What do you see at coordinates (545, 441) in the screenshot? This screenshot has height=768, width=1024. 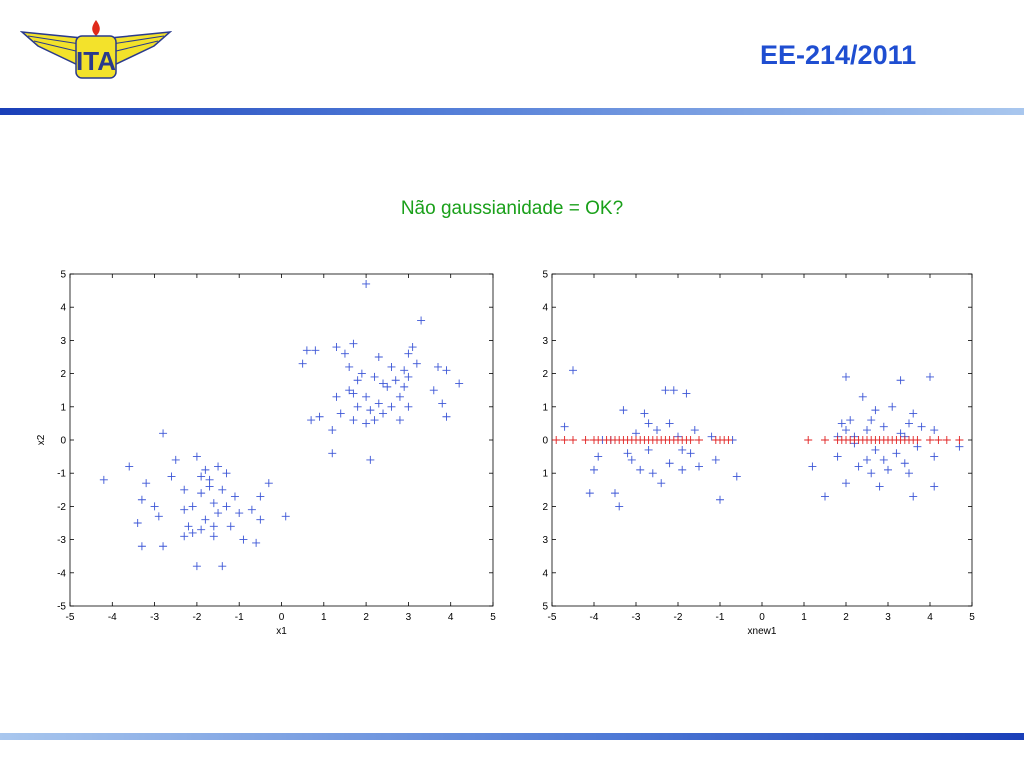 I see `y-tick-label: 0` at bounding box center [545, 441].